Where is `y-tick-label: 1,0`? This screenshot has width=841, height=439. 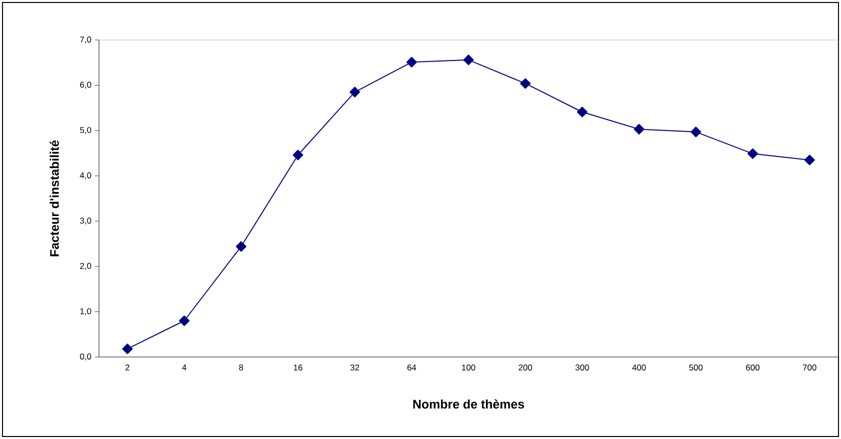
y-tick-label: 1,0 is located at coordinates (86, 312).